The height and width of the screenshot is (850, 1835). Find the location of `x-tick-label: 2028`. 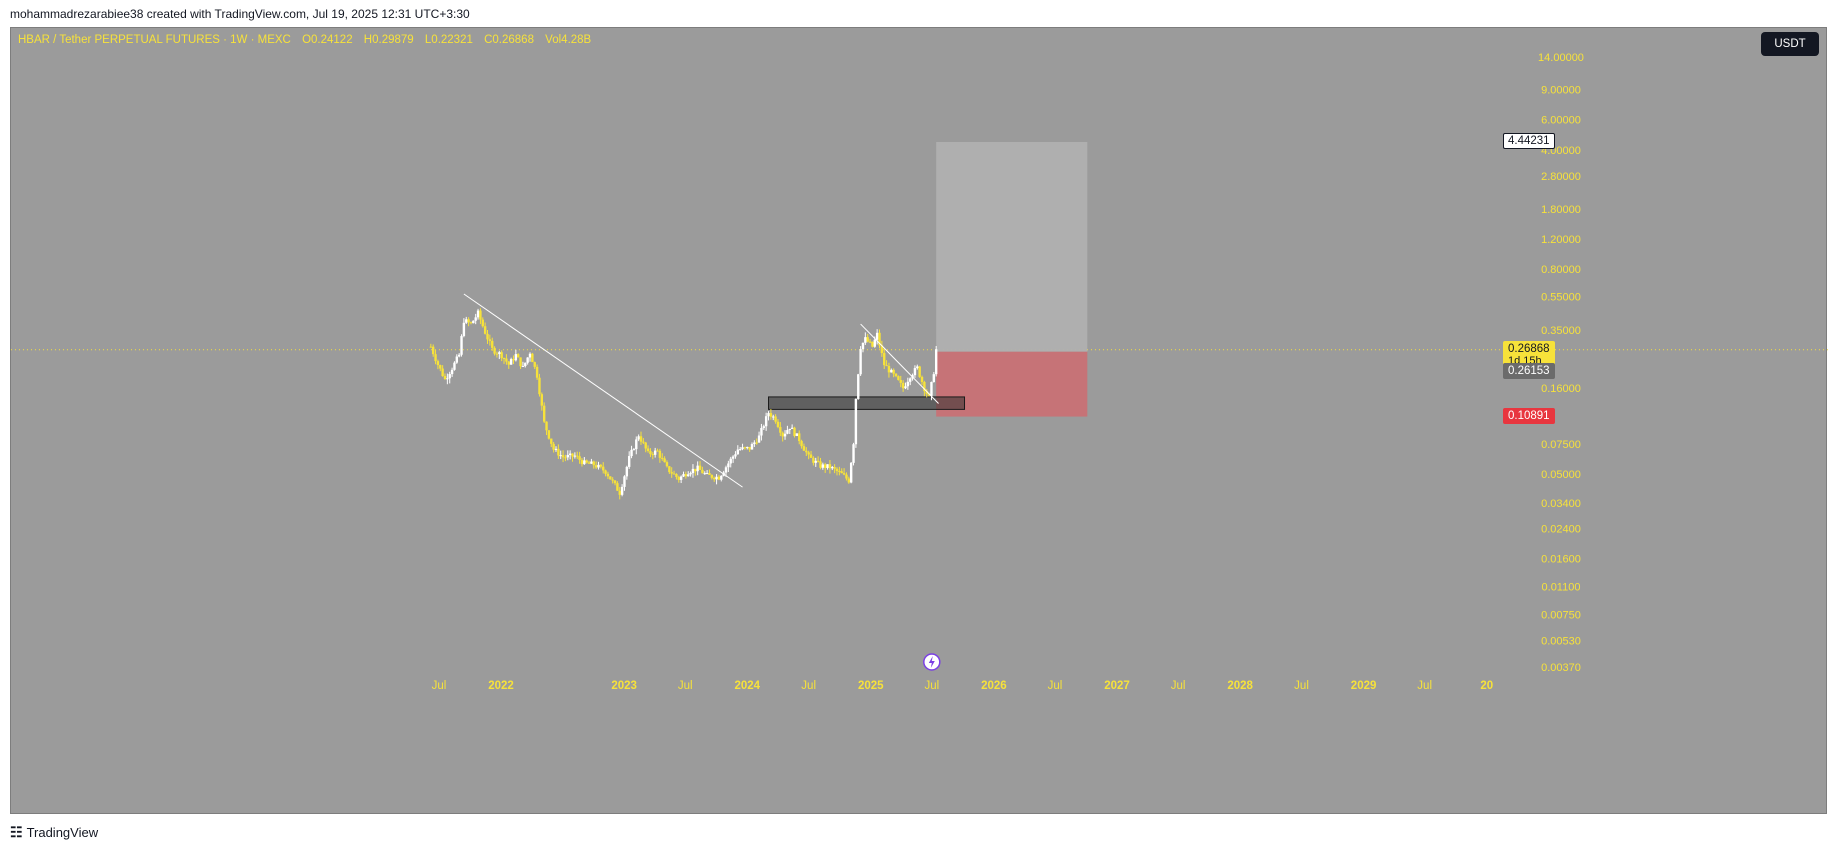

x-tick-label: 2028 is located at coordinates (1240, 686).